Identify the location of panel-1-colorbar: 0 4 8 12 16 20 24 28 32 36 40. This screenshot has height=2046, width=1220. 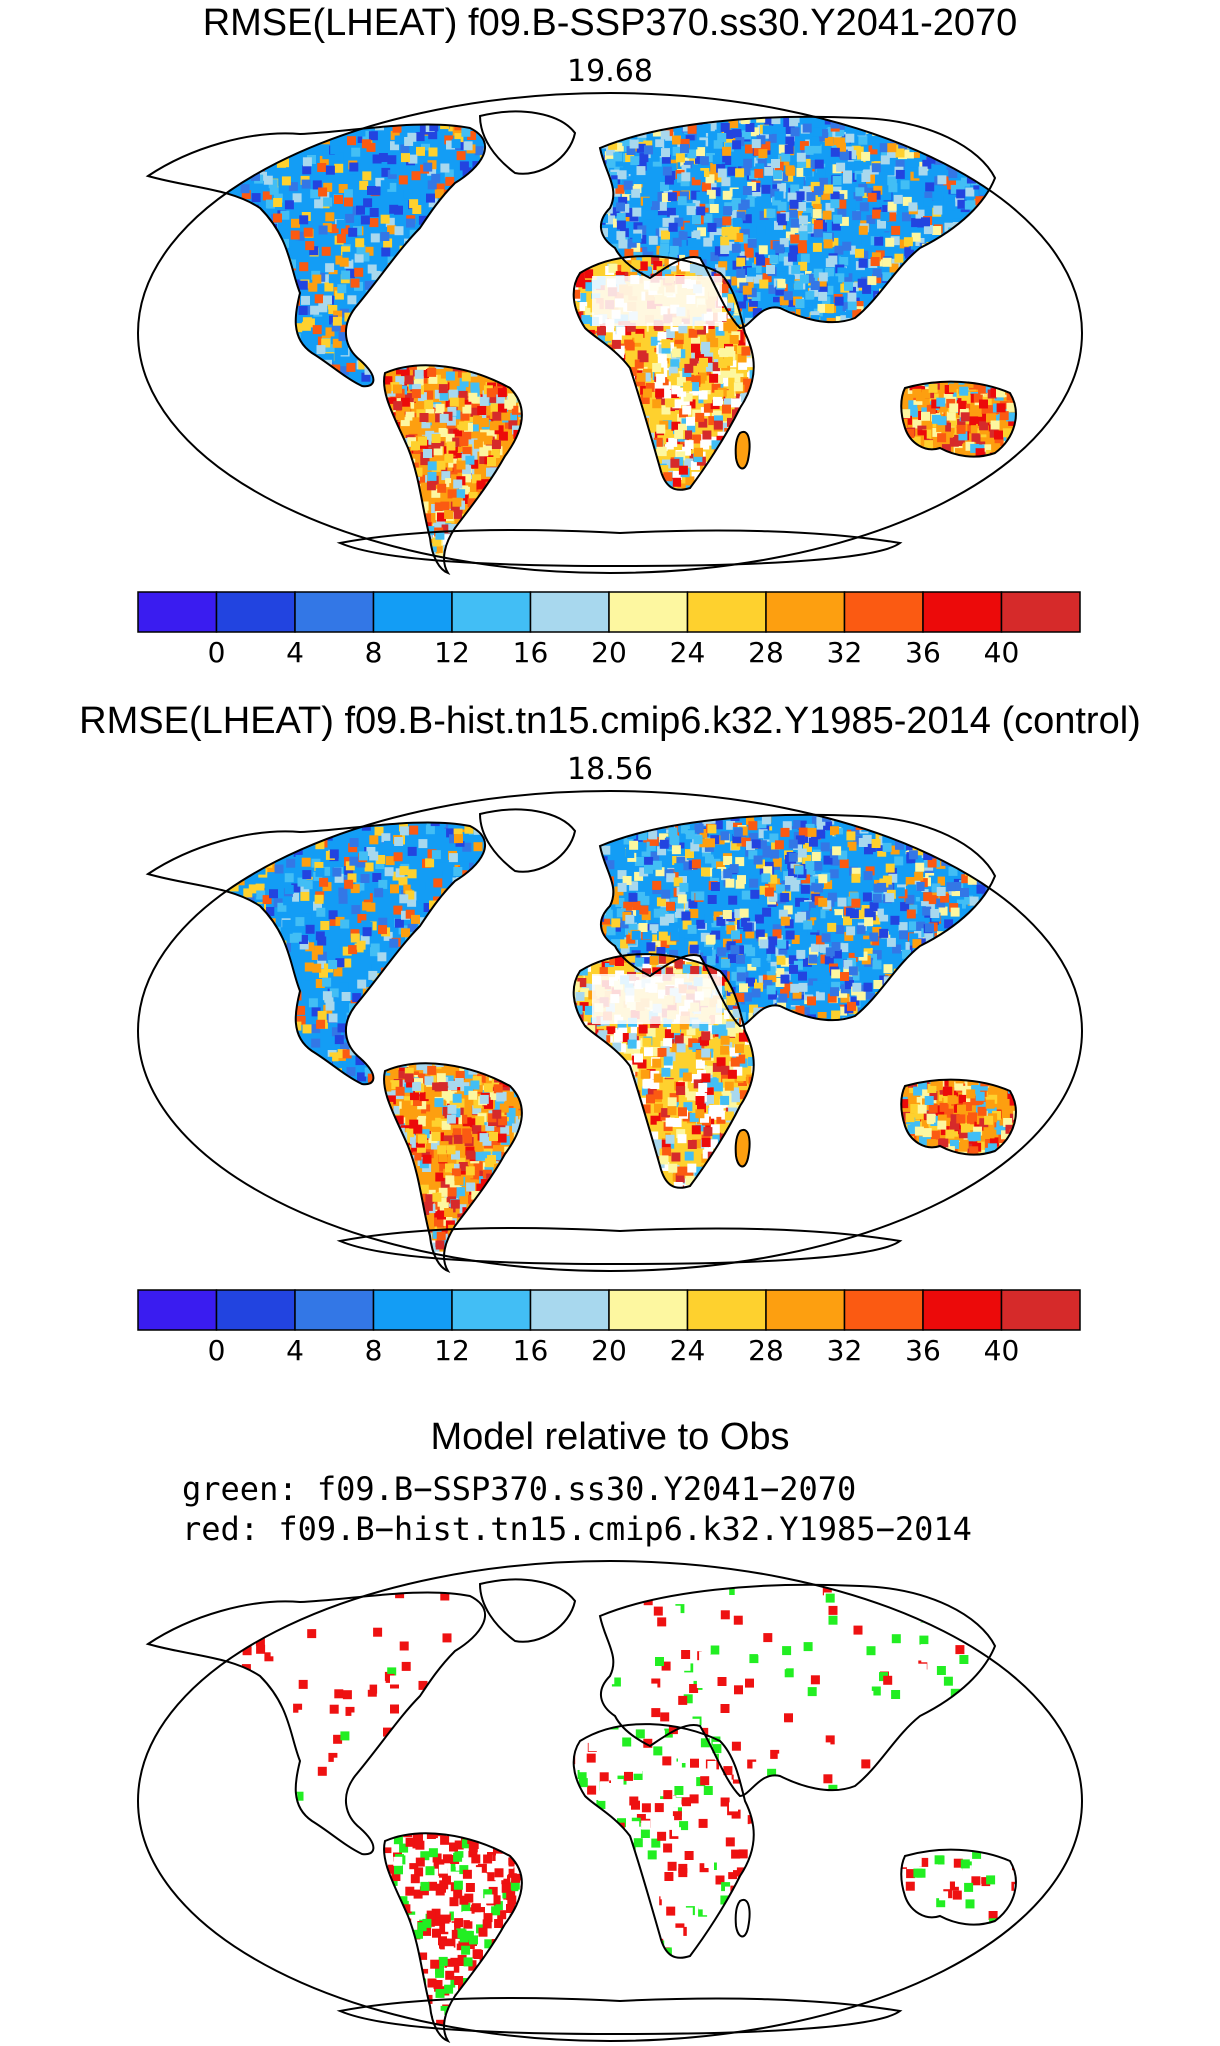
(609, 630).